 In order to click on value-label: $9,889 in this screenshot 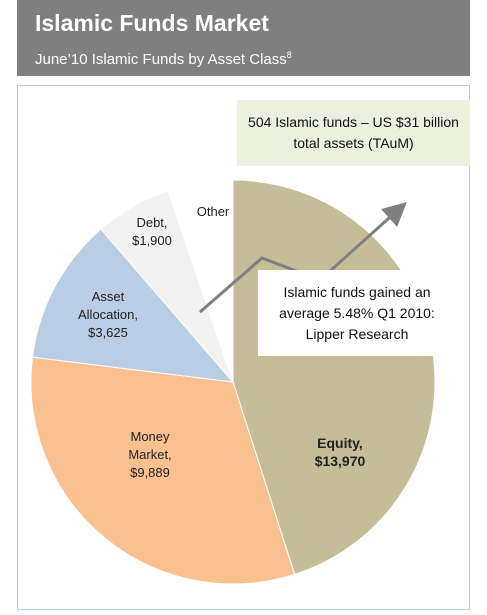, I will do `click(150, 472)`.